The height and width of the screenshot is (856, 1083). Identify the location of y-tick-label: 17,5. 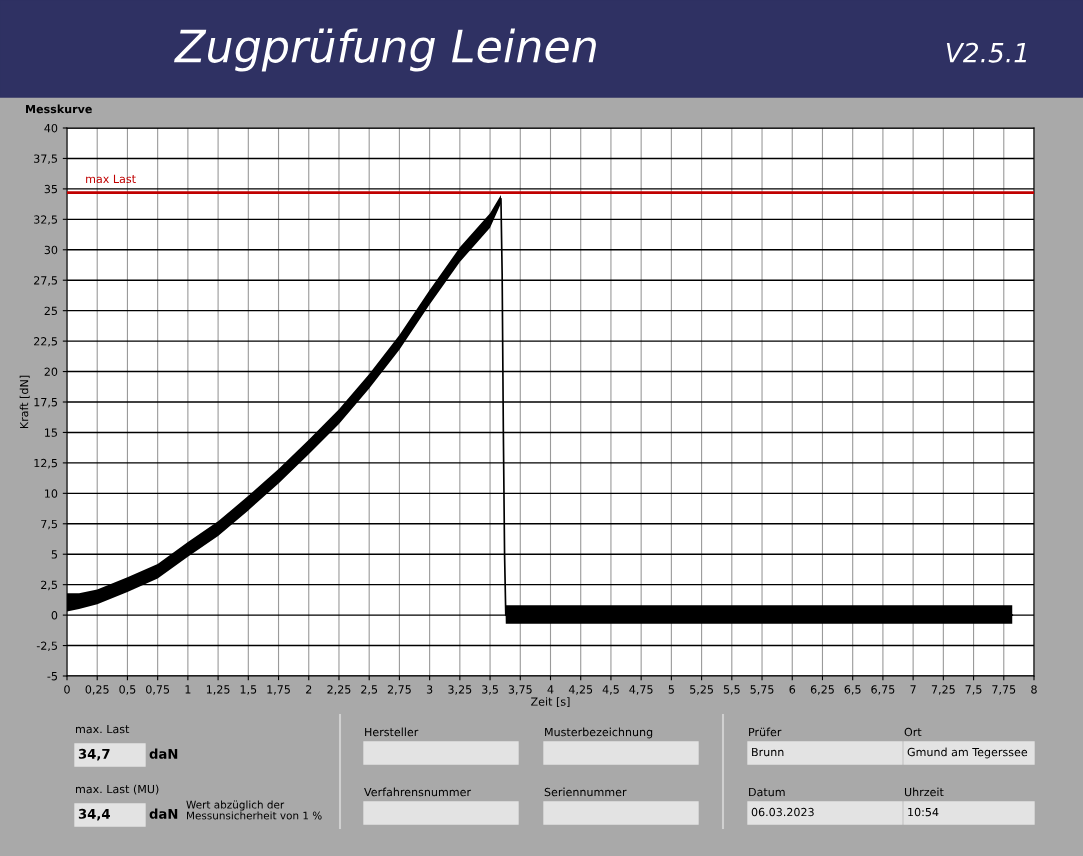
(45, 403).